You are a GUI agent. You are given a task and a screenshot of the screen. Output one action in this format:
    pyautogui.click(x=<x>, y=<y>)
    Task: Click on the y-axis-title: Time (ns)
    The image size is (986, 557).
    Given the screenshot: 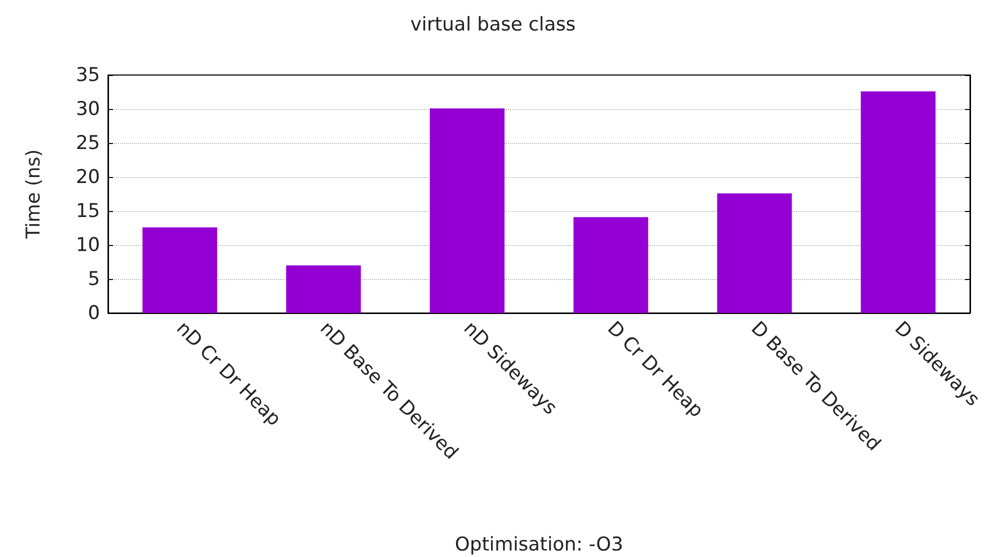 What is the action you would take?
    pyautogui.click(x=33, y=194)
    